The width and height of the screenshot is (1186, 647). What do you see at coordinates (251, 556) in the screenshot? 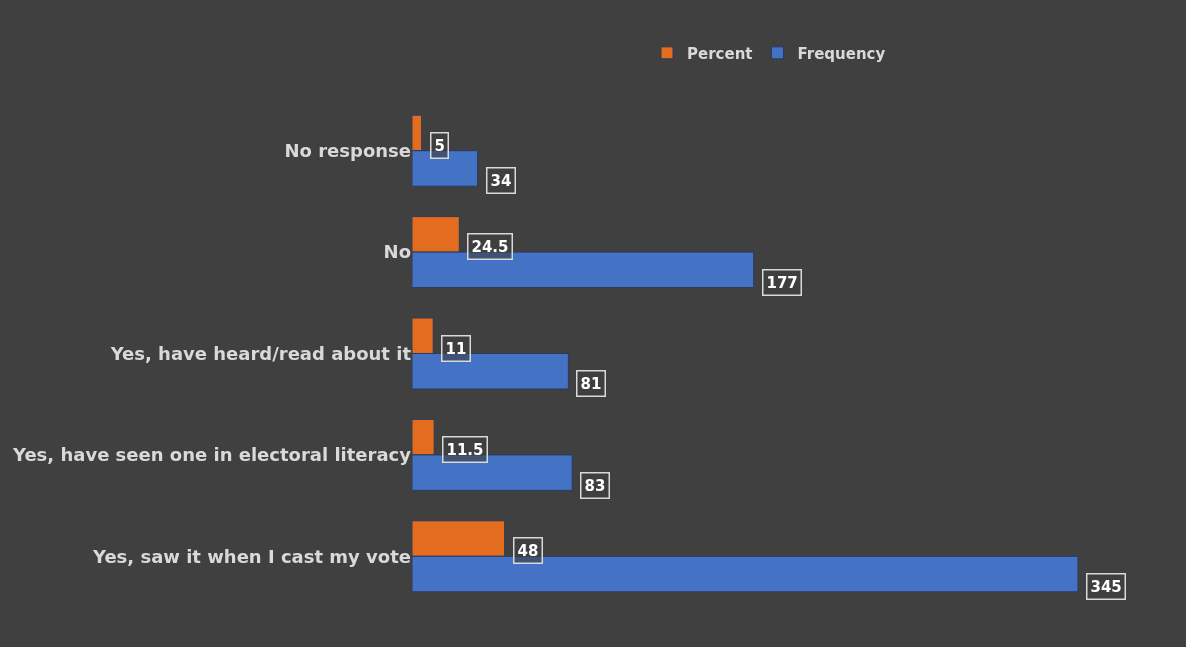
I see `y-tick-label: Yes, saw it when I cast my vote` at bounding box center [251, 556].